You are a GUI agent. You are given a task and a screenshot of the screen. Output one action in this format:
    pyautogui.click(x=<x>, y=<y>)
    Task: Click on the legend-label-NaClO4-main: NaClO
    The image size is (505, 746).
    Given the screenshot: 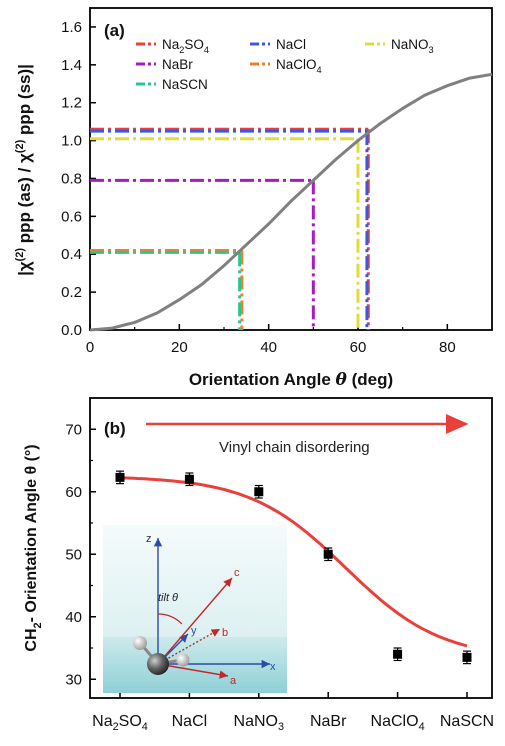 What is the action you would take?
    pyautogui.click(x=296, y=64)
    